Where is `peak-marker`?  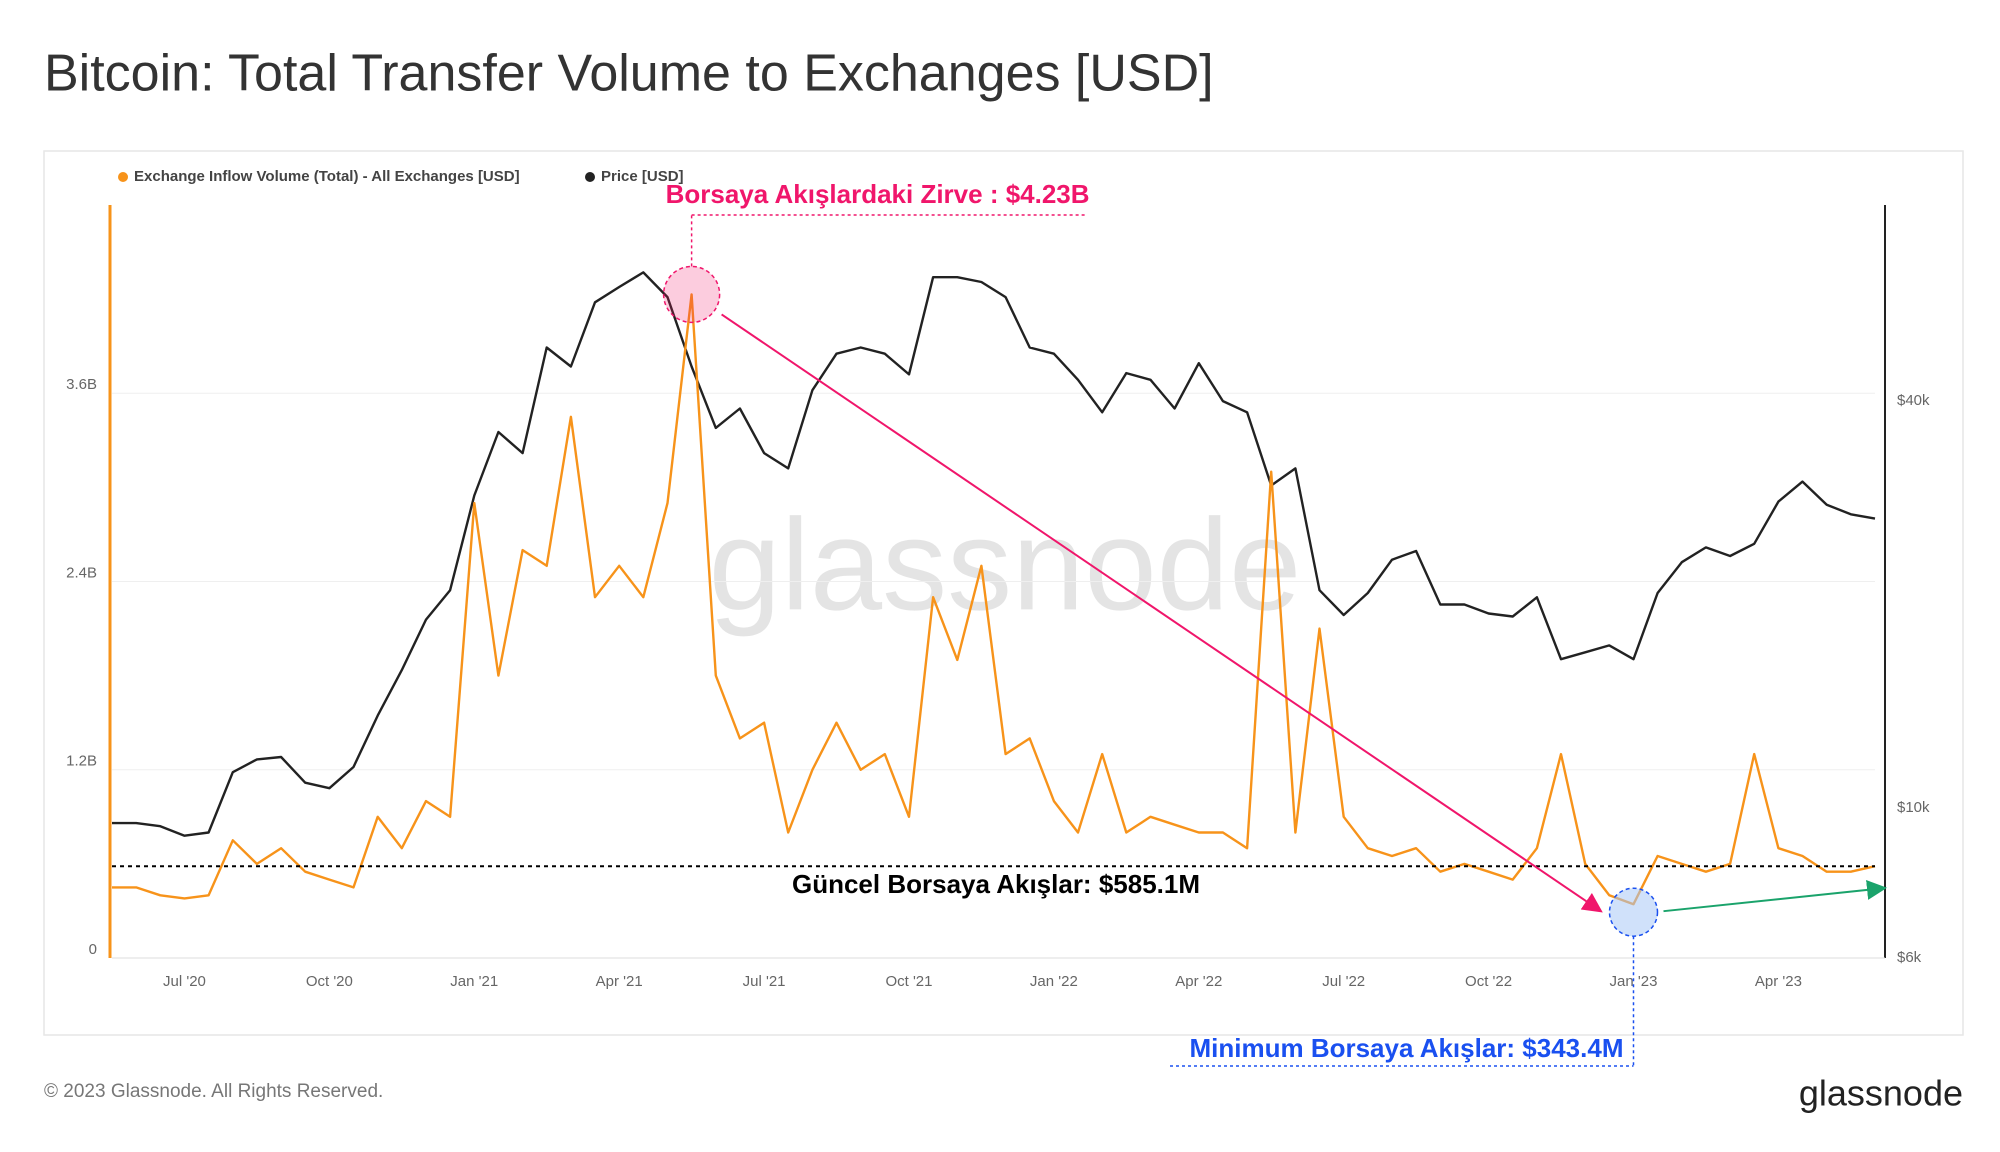 peak-marker is located at coordinates (691, 294).